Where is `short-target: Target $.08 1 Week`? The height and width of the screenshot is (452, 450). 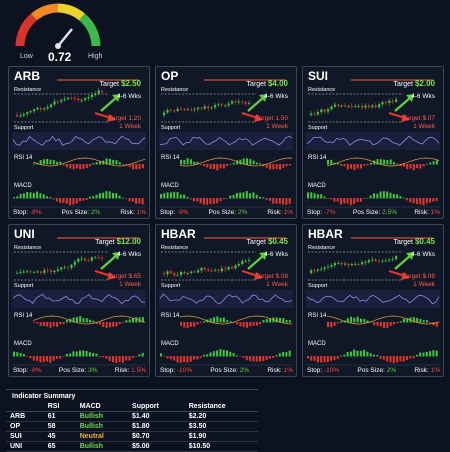
short-target: Target $.08 1 Week is located at coordinates (271, 281).